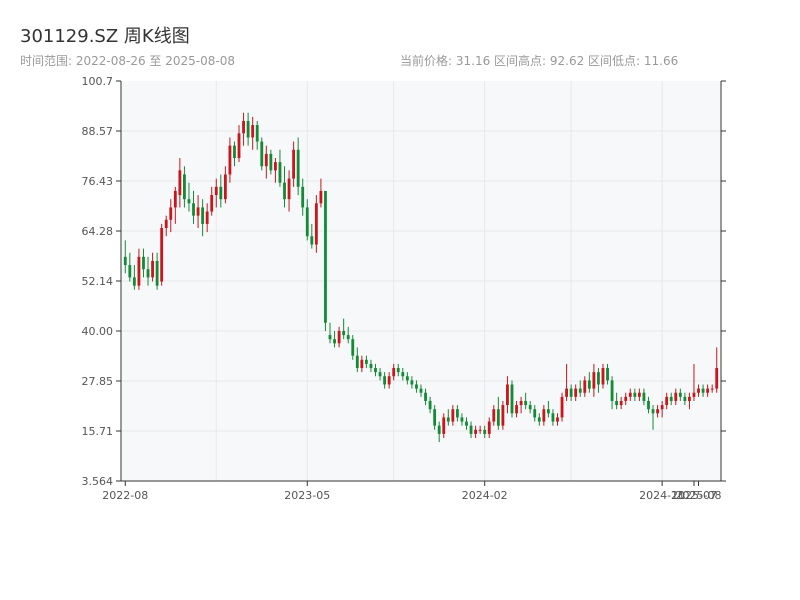  What do you see at coordinates (125, 495) in the screenshot?
I see `x-tick-label: 2022-08` at bounding box center [125, 495].